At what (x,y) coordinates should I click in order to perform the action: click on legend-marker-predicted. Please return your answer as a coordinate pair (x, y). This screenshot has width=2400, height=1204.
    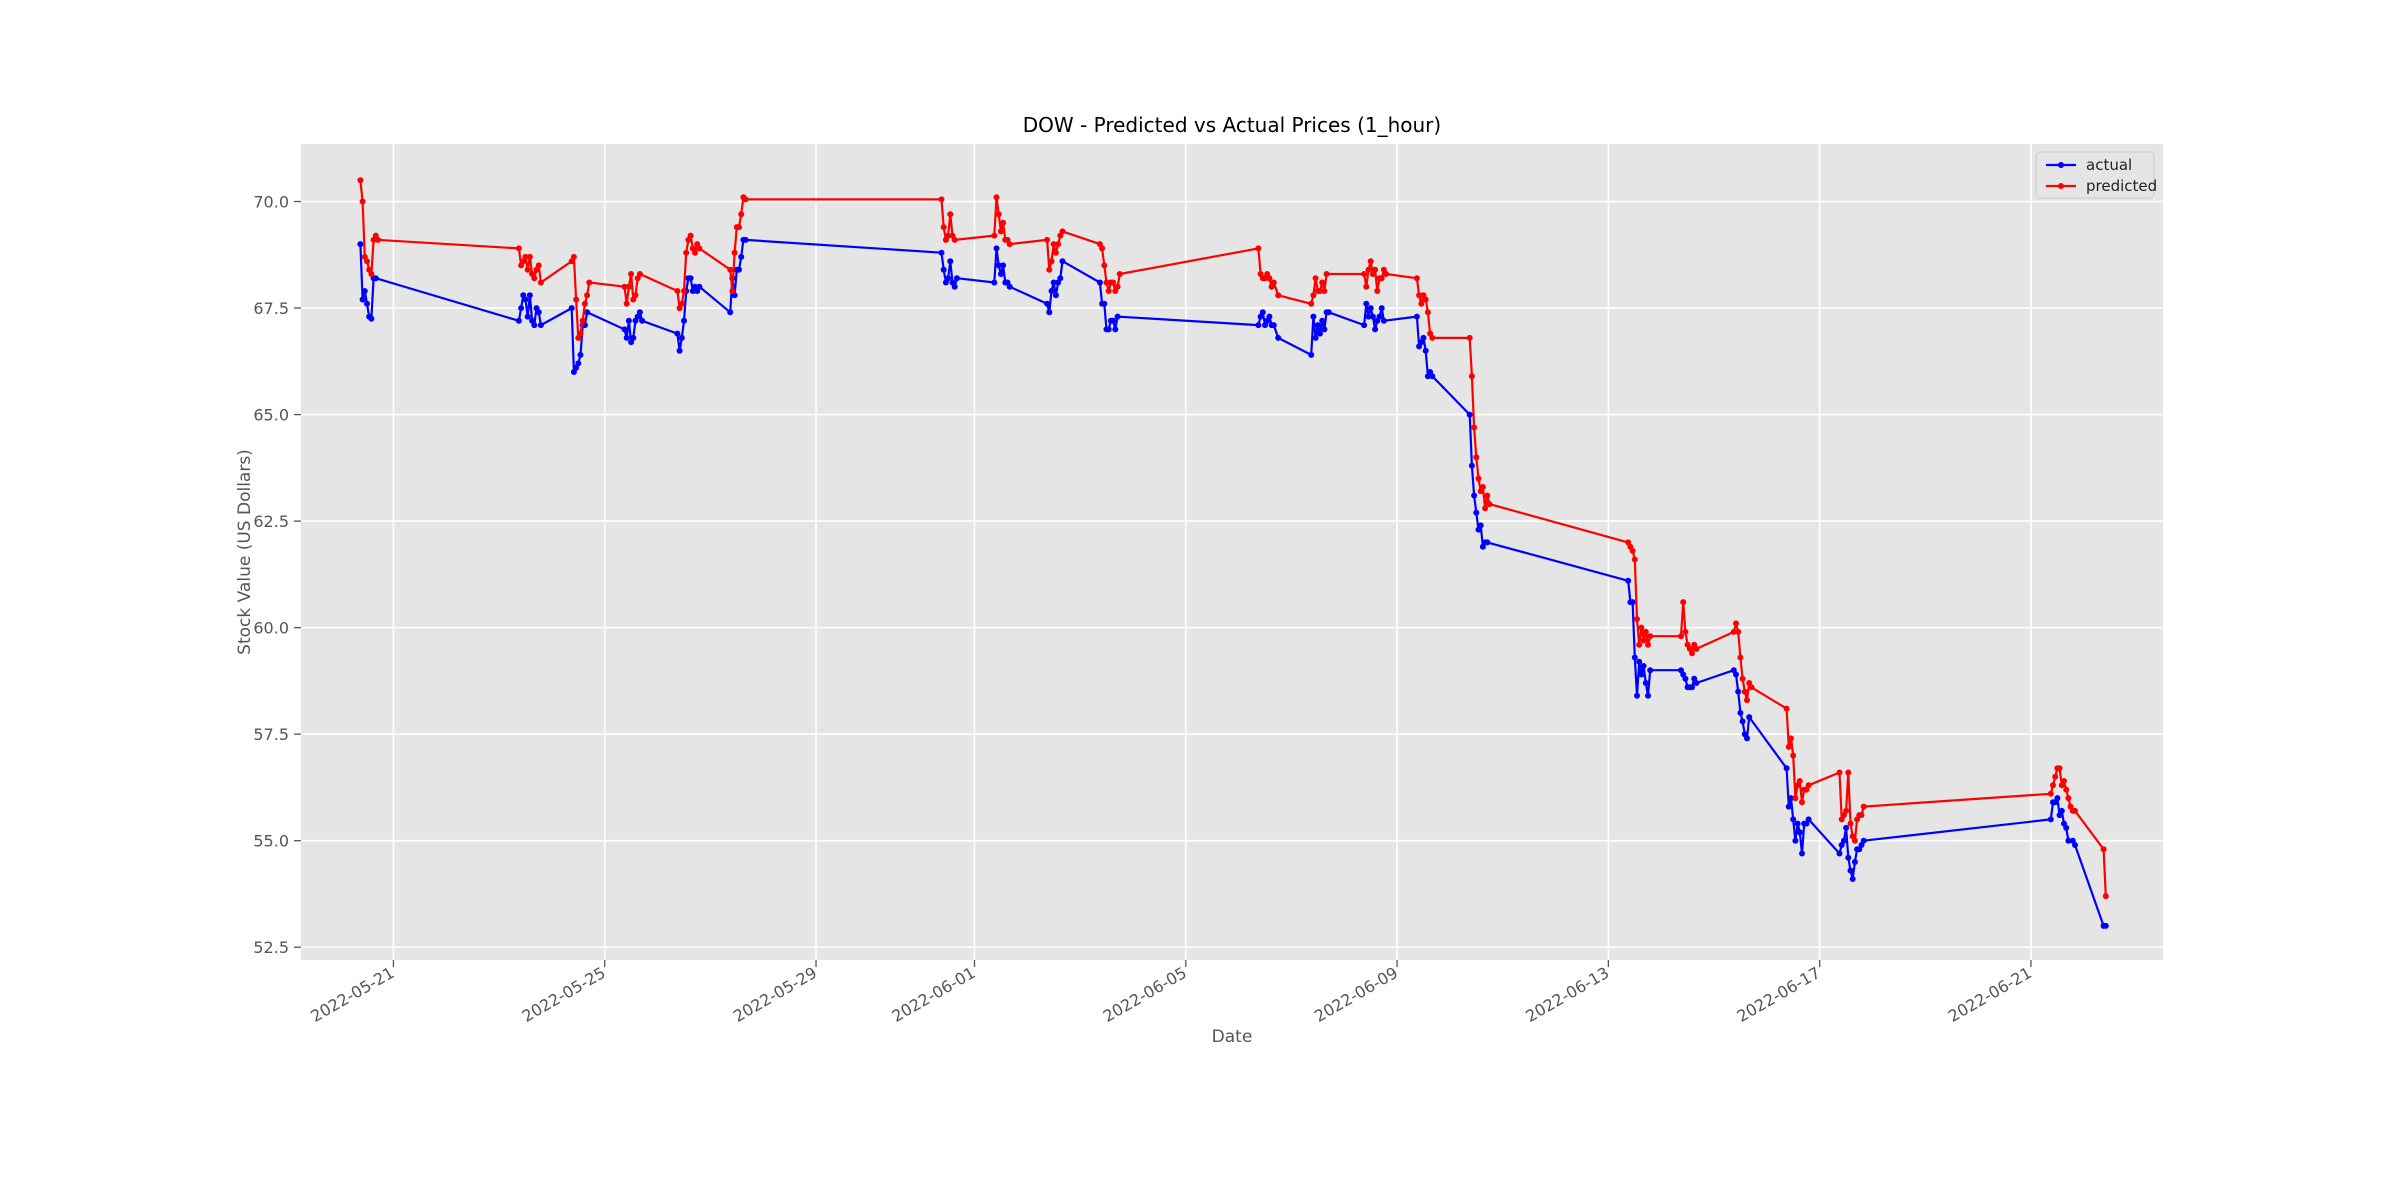
    Looking at the image, I should click on (2061, 186).